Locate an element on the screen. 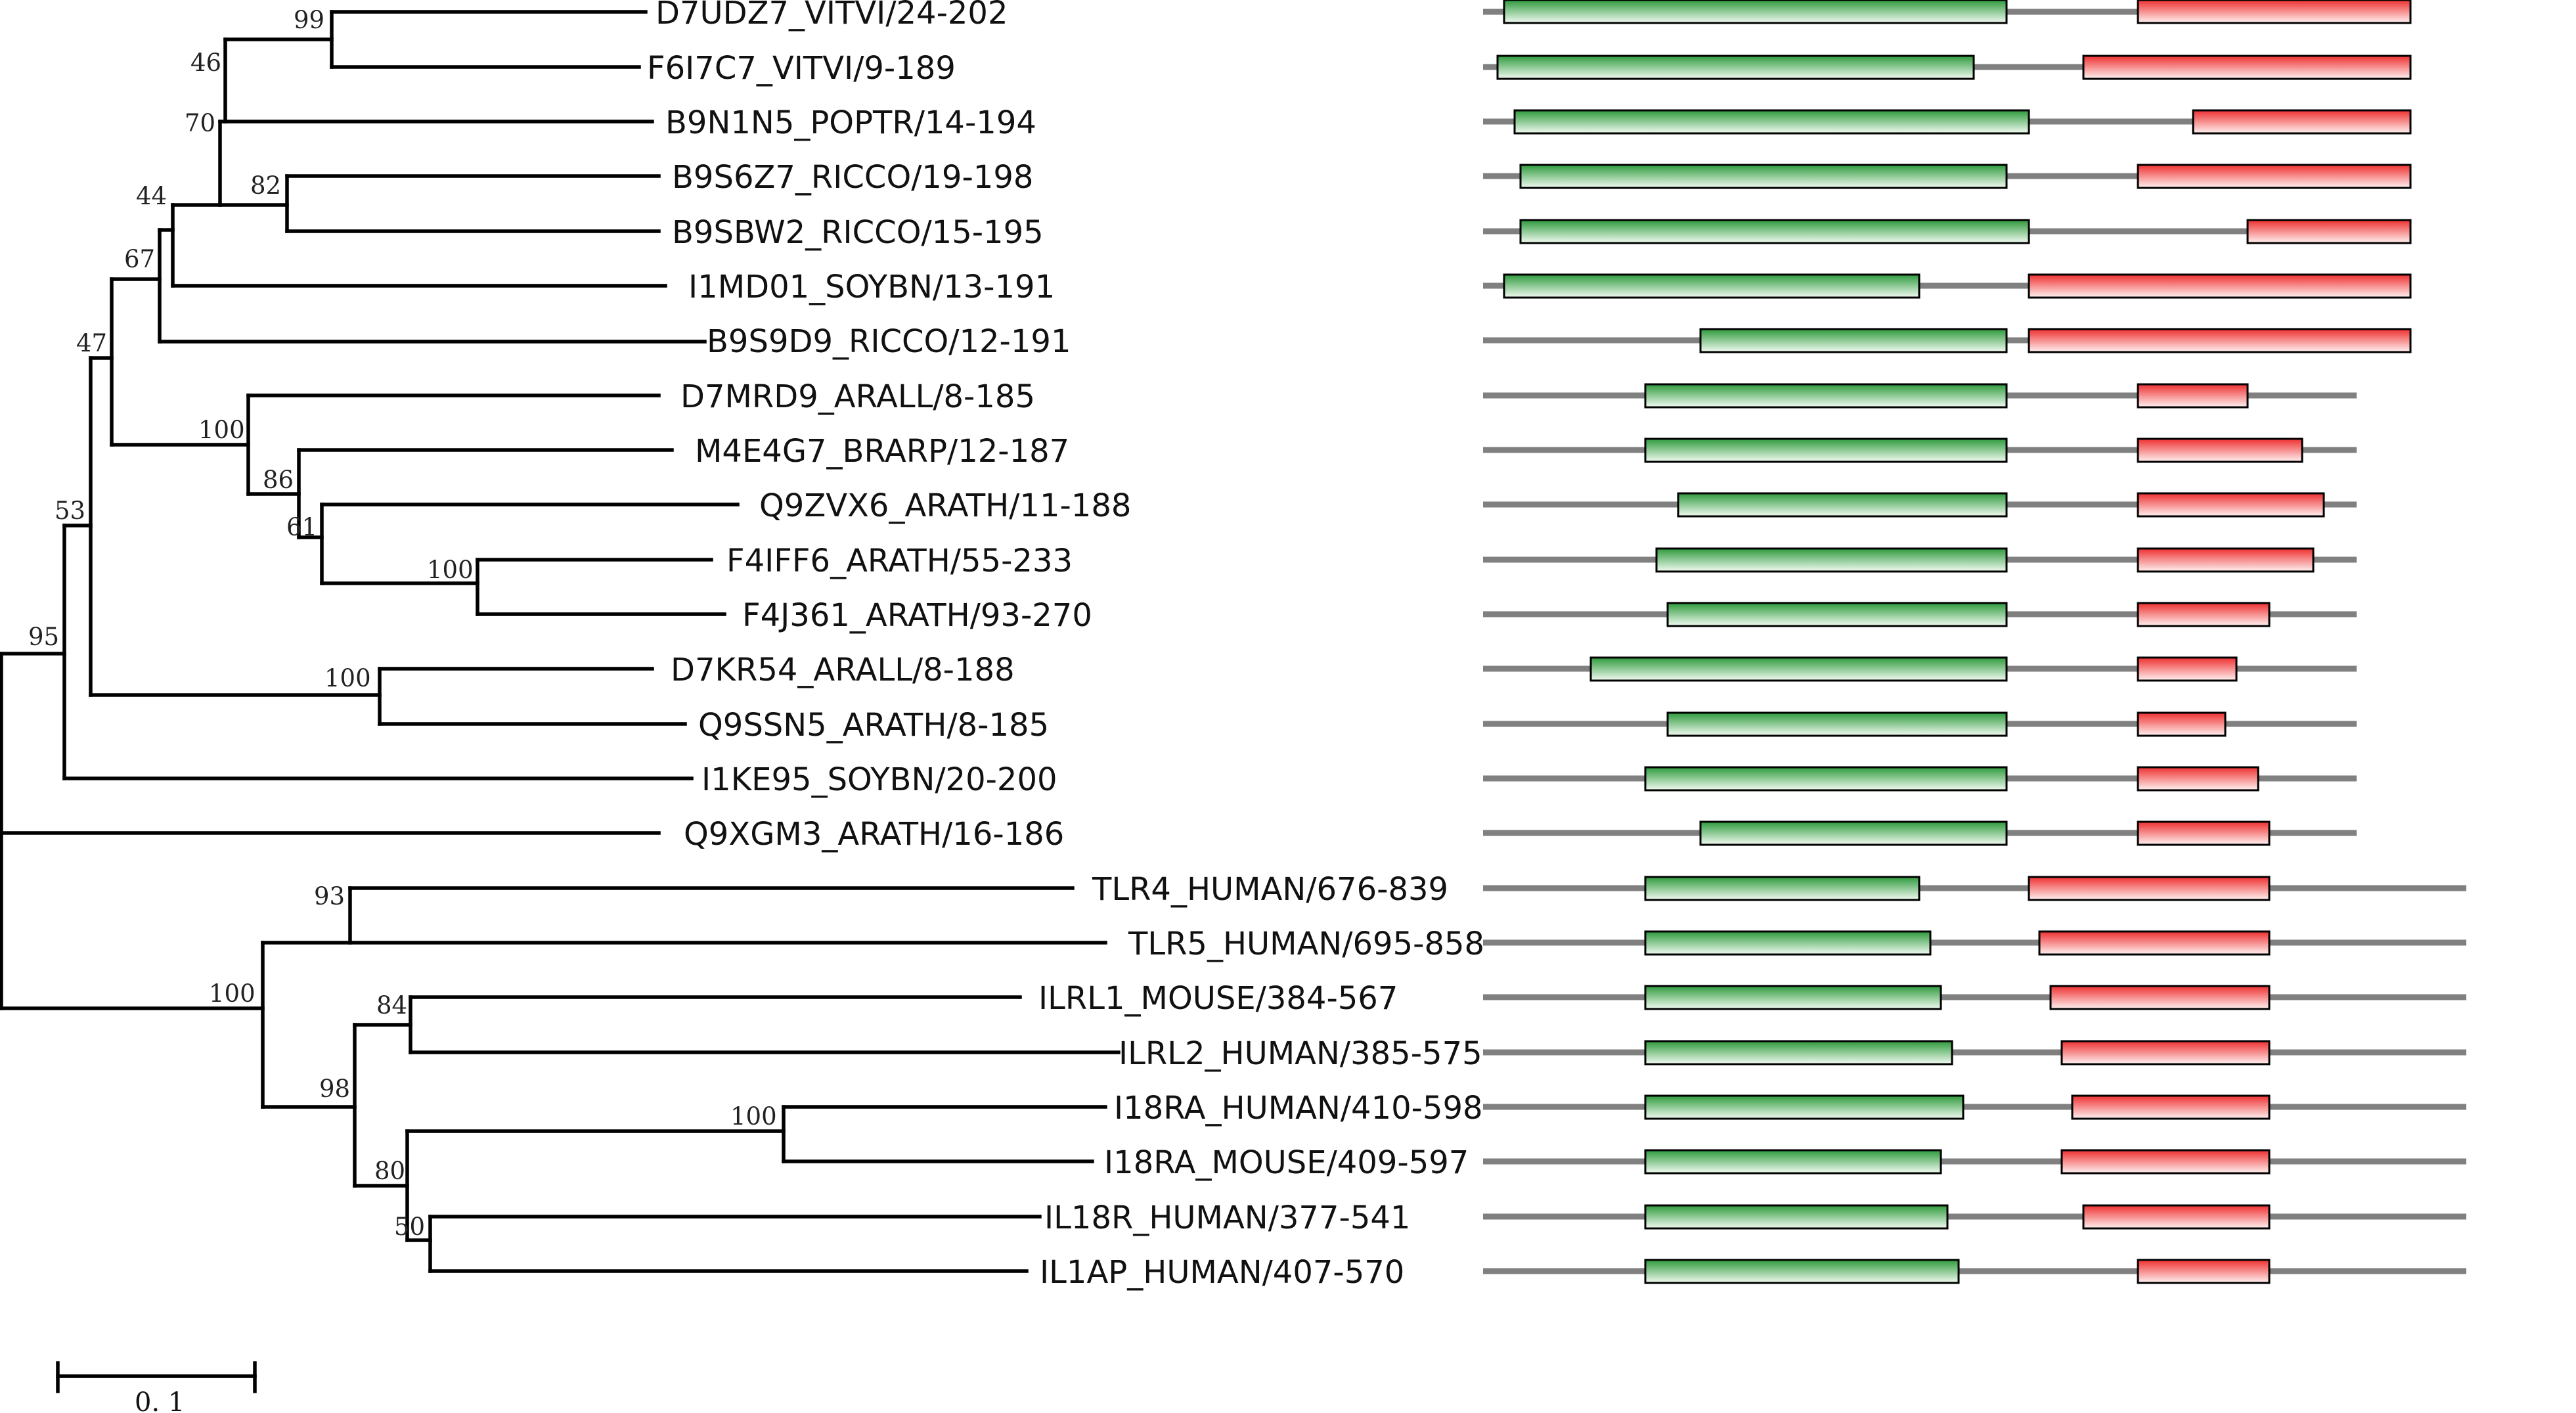 The image size is (2576, 1413). support-value: 98 is located at coordinates (334, 1089).